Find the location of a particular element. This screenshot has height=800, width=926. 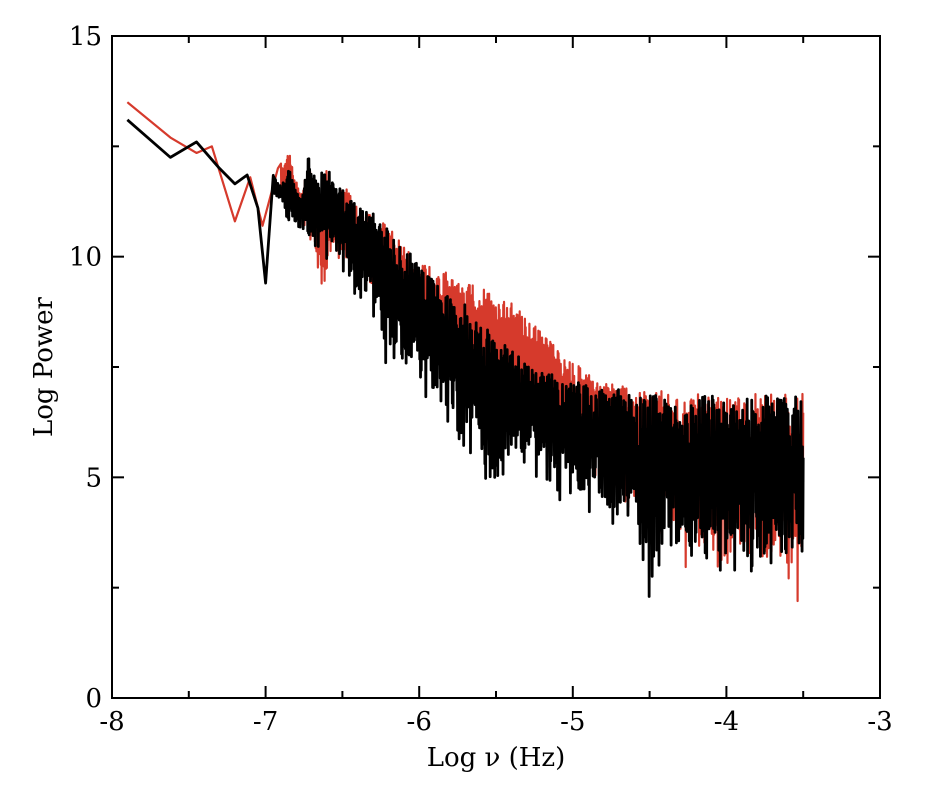

x-axis-title: Log ν (Hz) is located at coordinates (496, 758).